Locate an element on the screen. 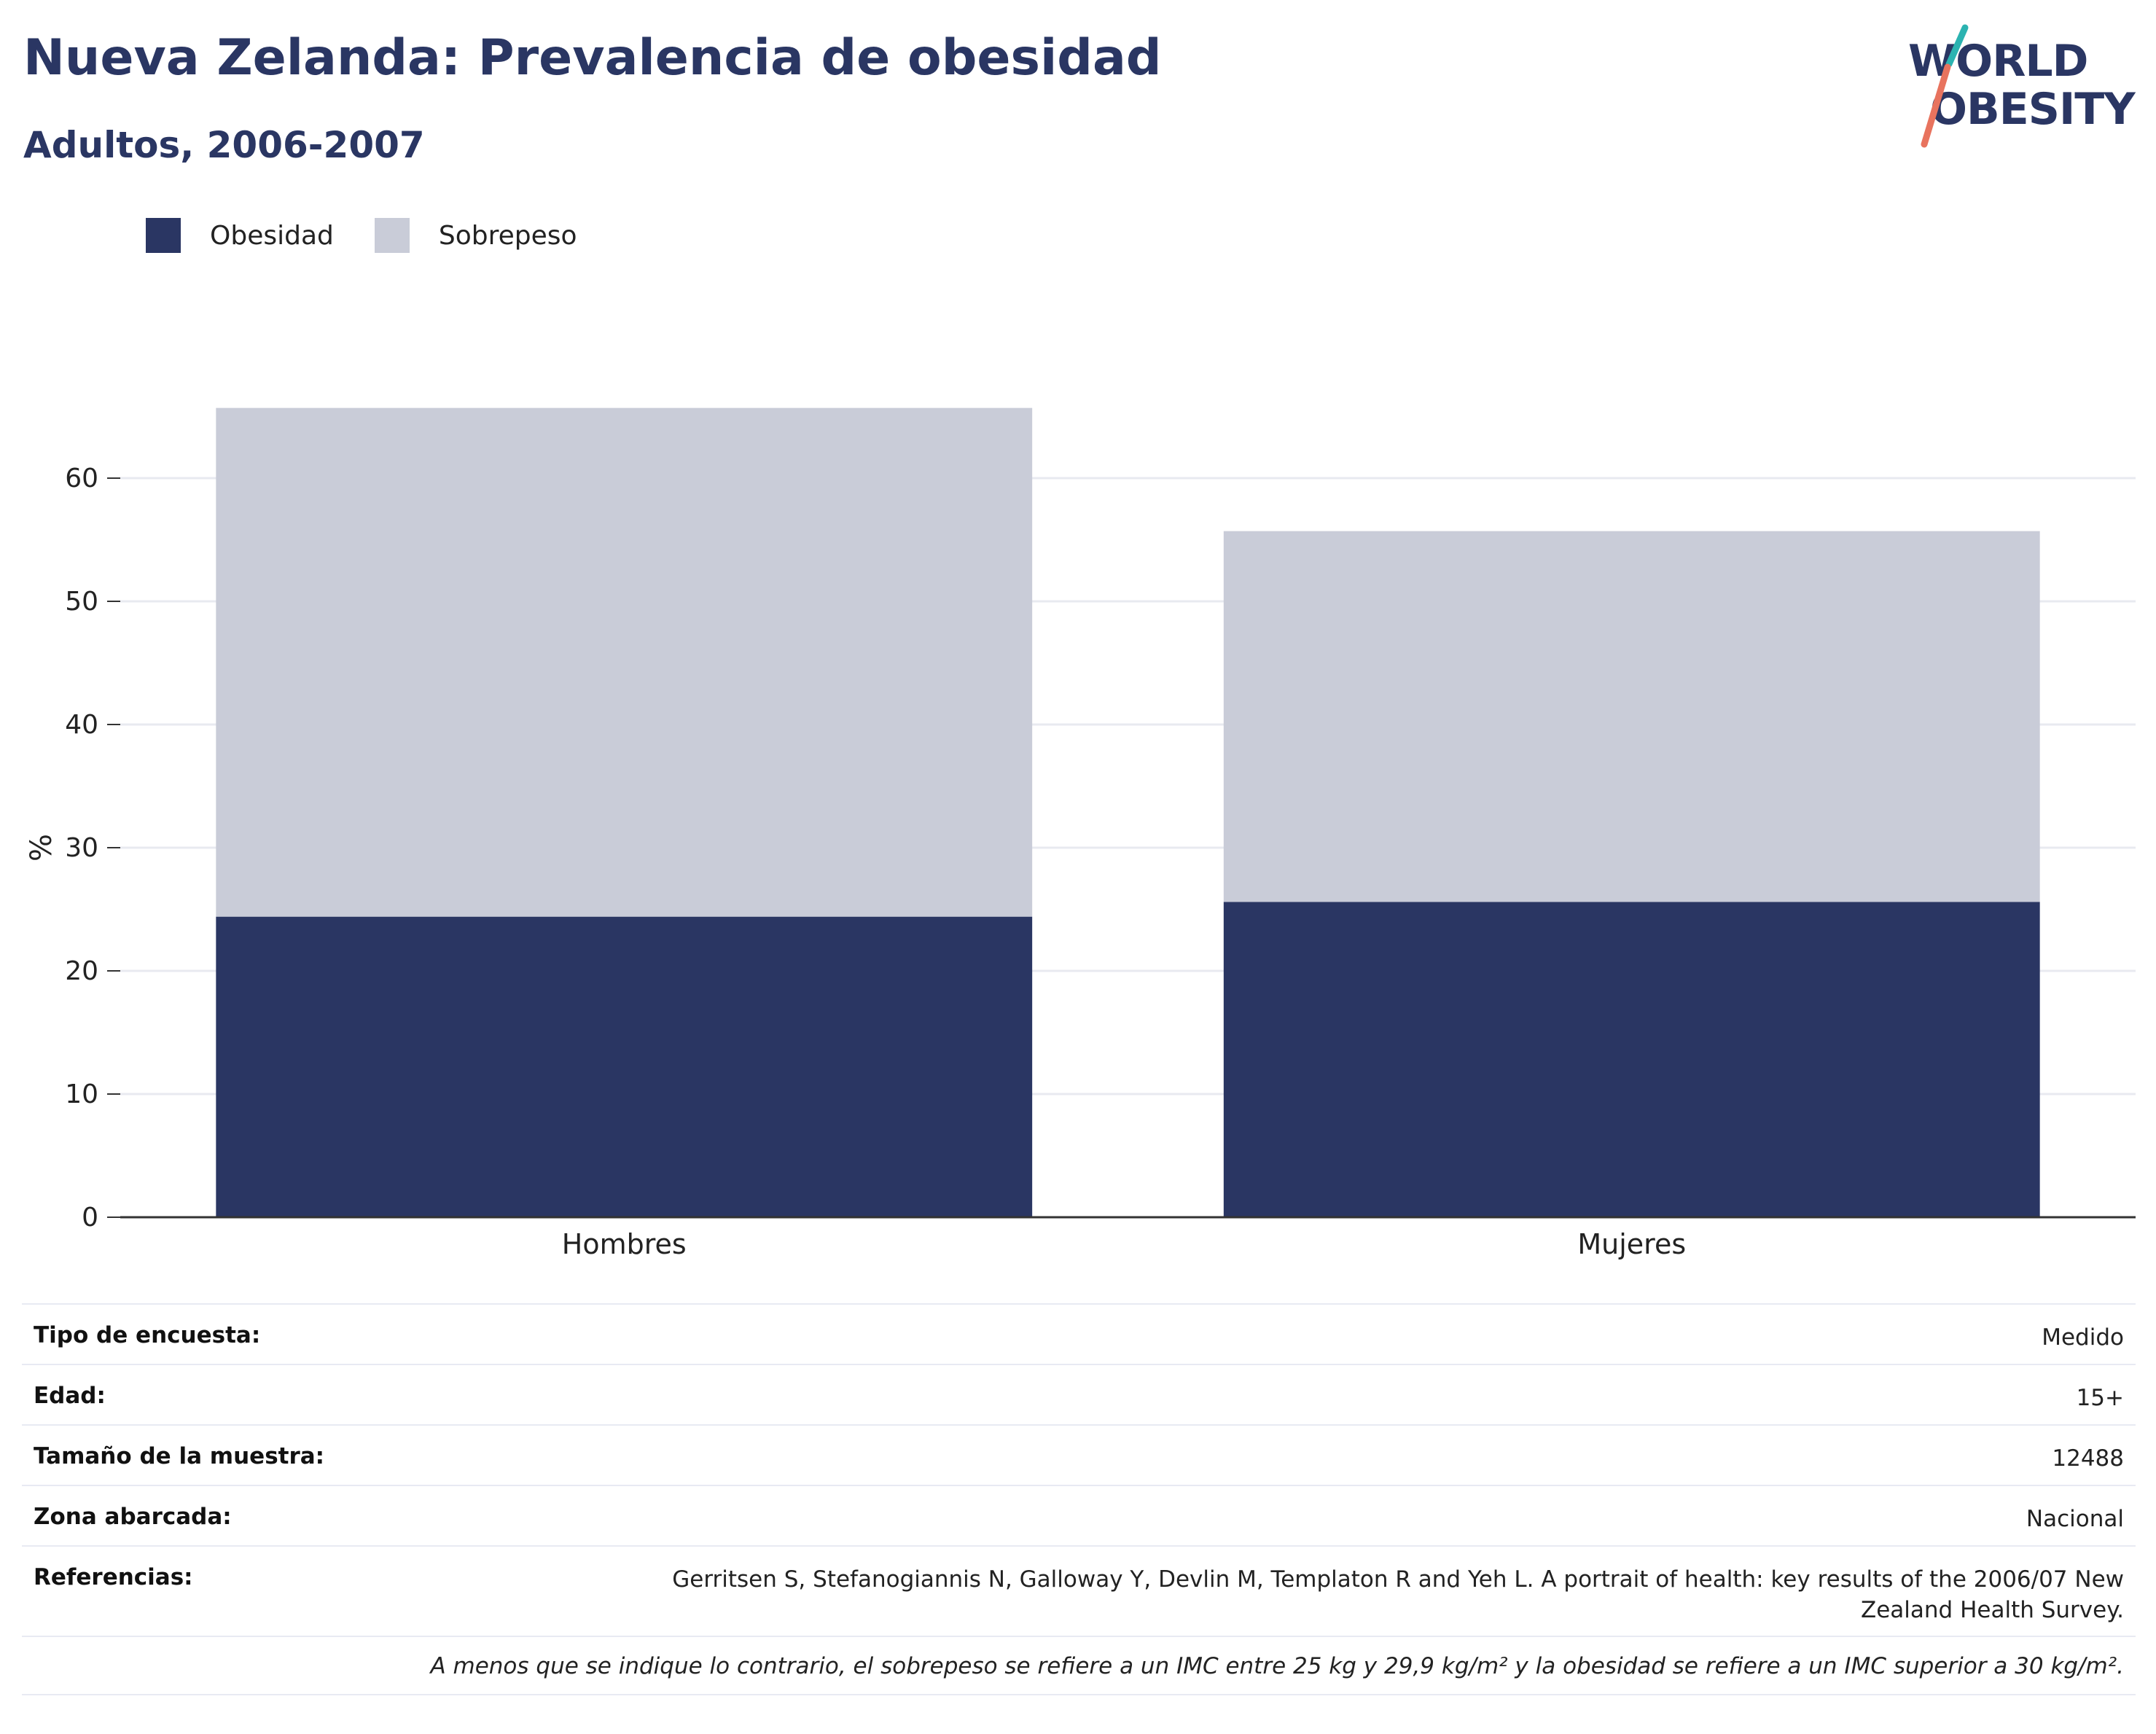 The image size is (2156, 1734). info-value: Medido is located at coordinates (2083, 1337).